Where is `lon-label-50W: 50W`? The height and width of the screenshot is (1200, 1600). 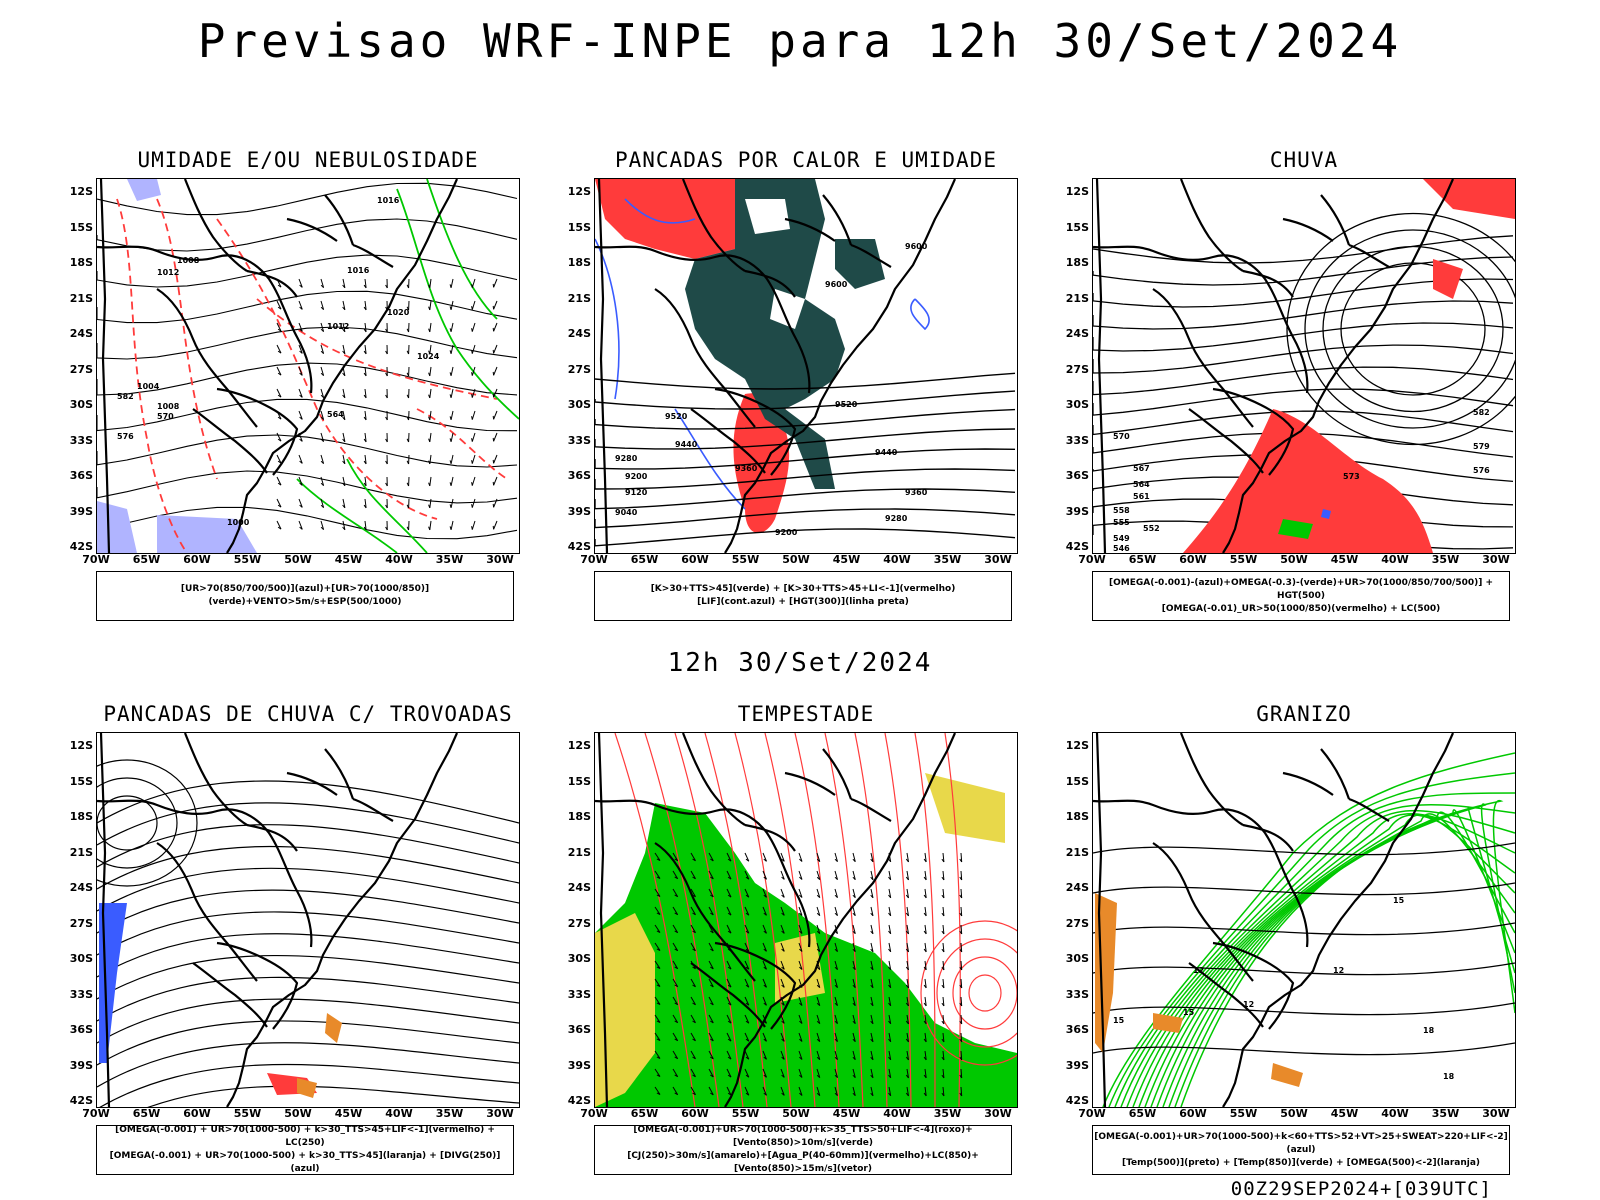 lon-label-50W: 50W is located at coordinates (796, 1113).